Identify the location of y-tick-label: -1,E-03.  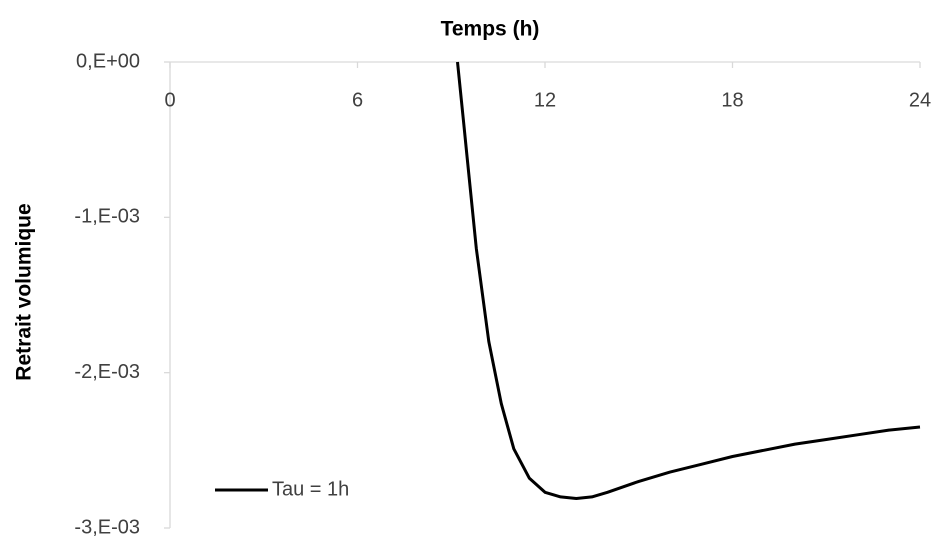
(107, 217).